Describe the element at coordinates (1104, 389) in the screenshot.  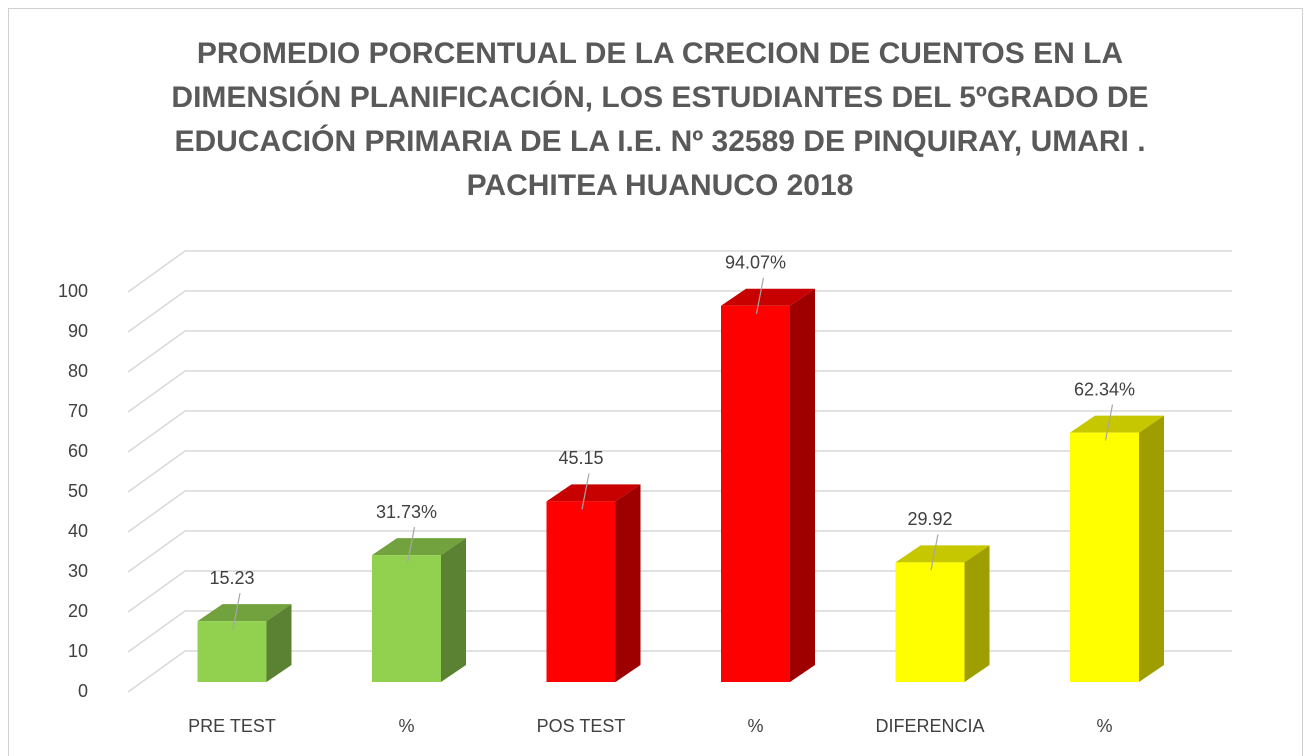
I see `data-label: 62.34%` at that location.